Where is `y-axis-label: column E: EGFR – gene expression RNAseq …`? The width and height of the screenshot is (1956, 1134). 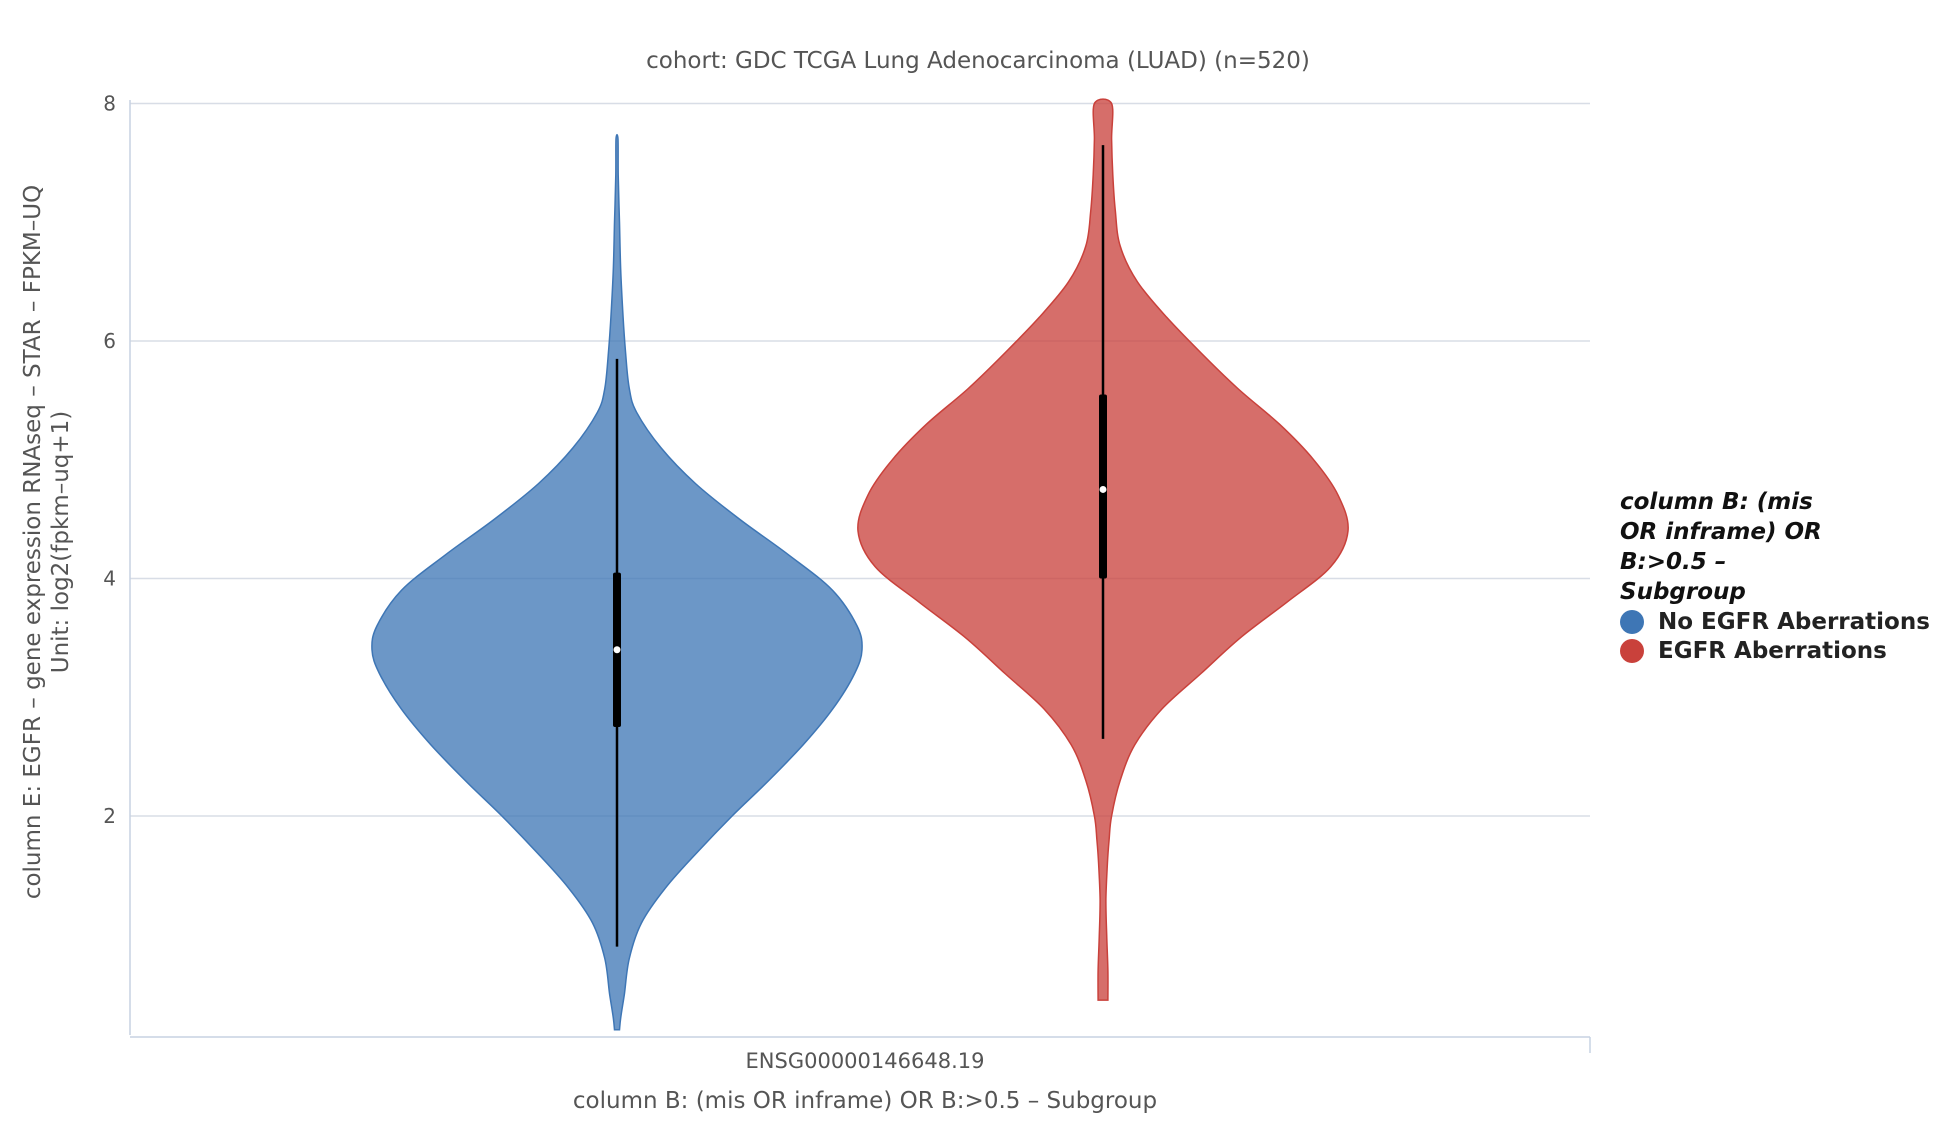 y-axis-label: column E: EGFR – gene expression RNAseq … is located at coordinates (33, 542).